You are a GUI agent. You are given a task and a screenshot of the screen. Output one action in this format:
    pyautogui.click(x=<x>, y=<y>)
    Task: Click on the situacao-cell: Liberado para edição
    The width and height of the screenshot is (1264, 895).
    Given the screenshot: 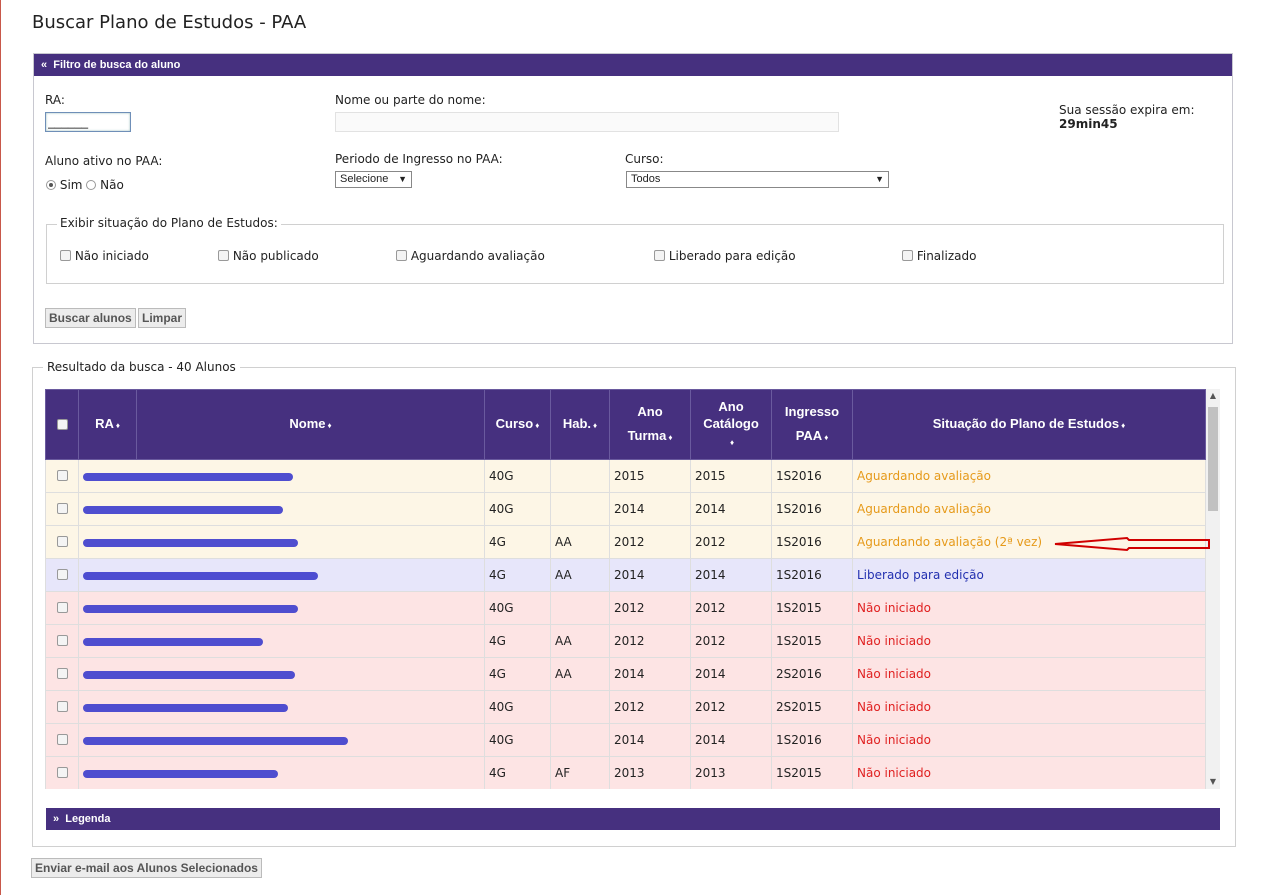 What is the action you would take?
    pyautogui.click(x=1029, y=575)
    